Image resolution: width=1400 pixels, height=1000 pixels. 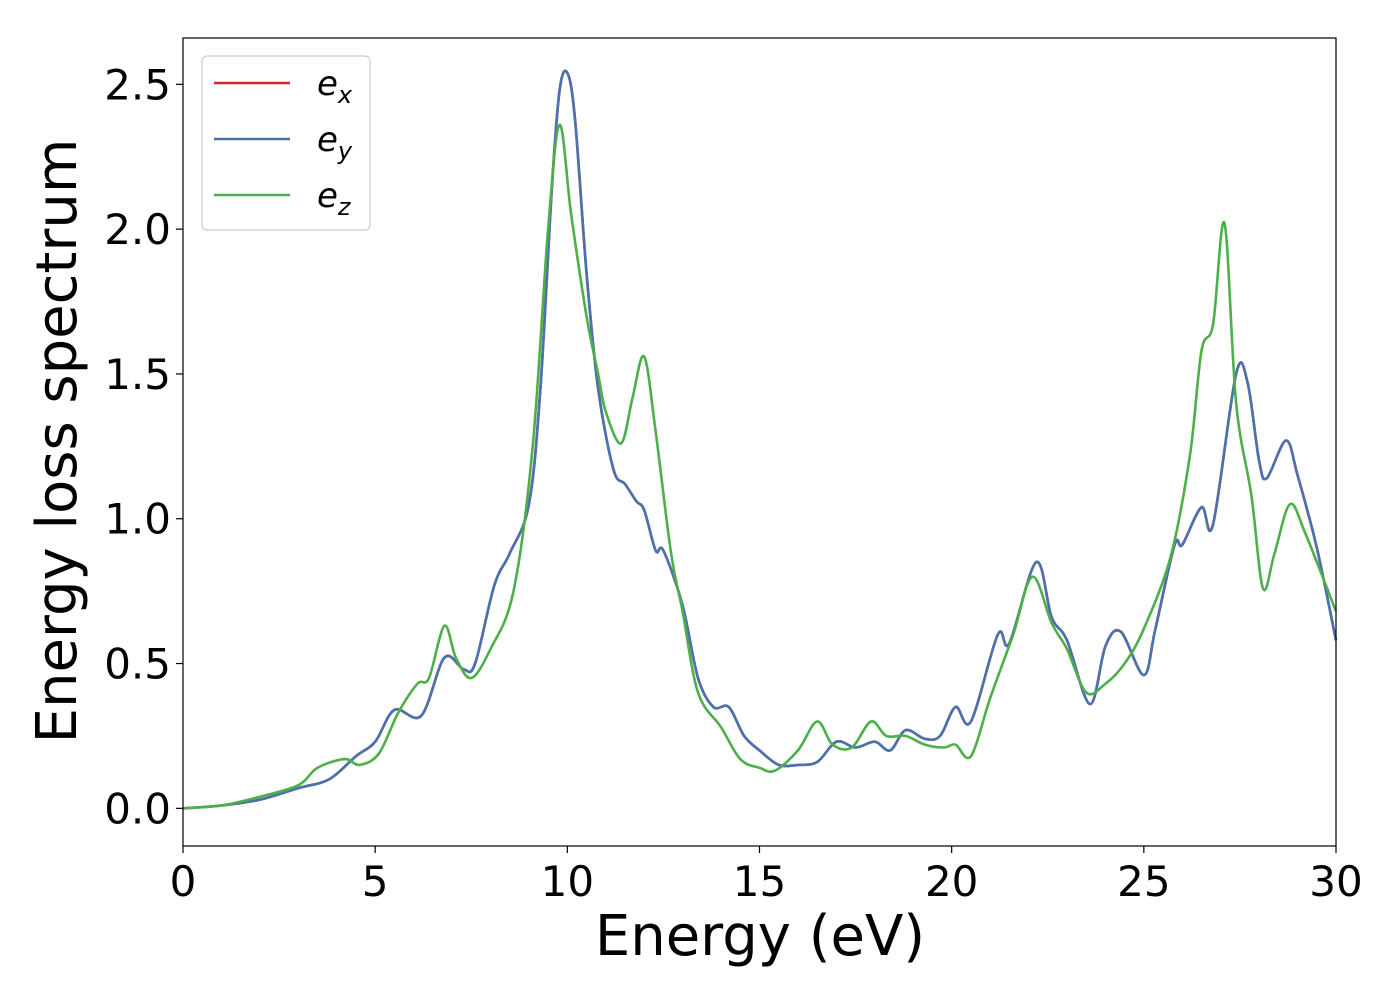 What do you see at coordinates (760, 936) in the screenshot?
I see `x-axis-label: Energy (eV)` at bounding box center [760, 936].